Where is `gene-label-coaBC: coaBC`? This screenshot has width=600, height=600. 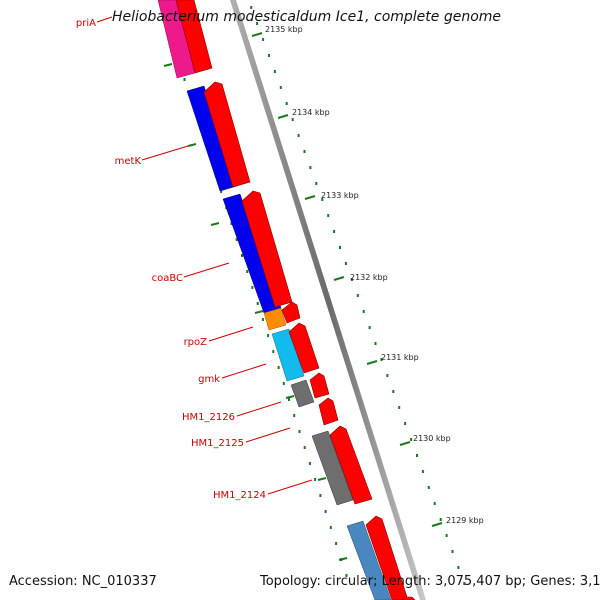
gene-label-coaBC: coaBC is located at coordinates (167, 278).